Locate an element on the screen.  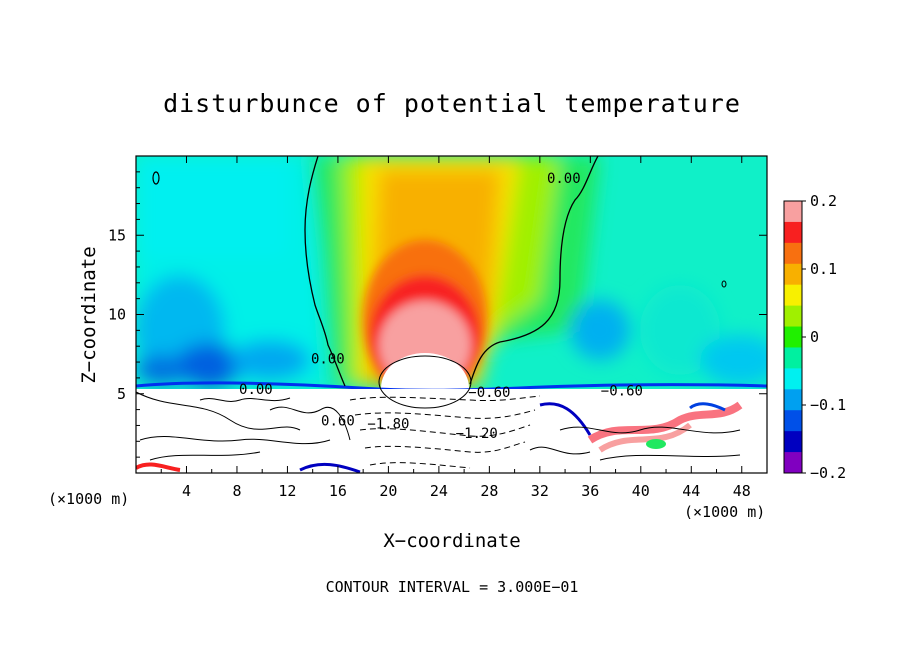
x-tick-label: 16 is located at coordinates (338, 491).